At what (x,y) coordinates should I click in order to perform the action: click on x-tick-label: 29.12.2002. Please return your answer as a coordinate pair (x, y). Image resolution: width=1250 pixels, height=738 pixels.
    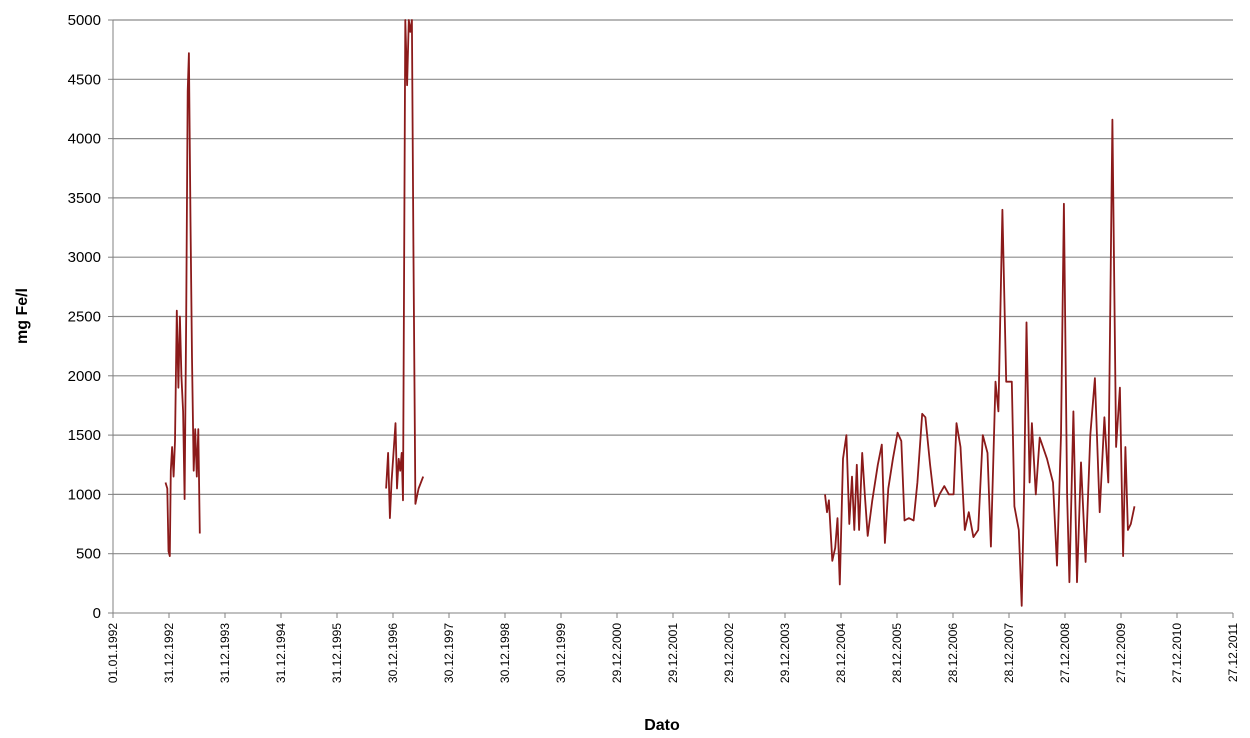
    Looking at the image, I should click on (729, 653).